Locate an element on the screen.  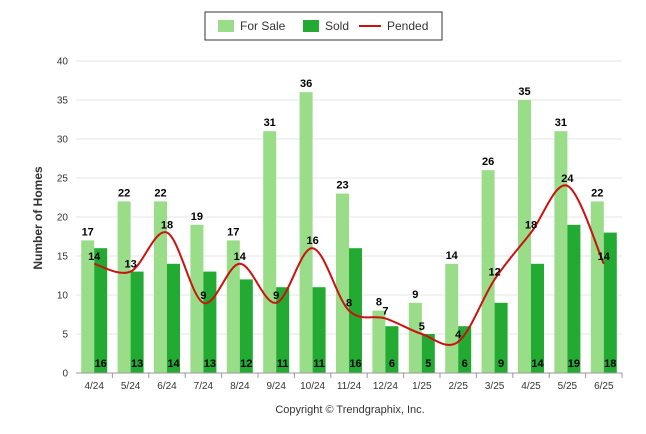
x-tick-label: 6/25 is located at coordinates (604, 386).